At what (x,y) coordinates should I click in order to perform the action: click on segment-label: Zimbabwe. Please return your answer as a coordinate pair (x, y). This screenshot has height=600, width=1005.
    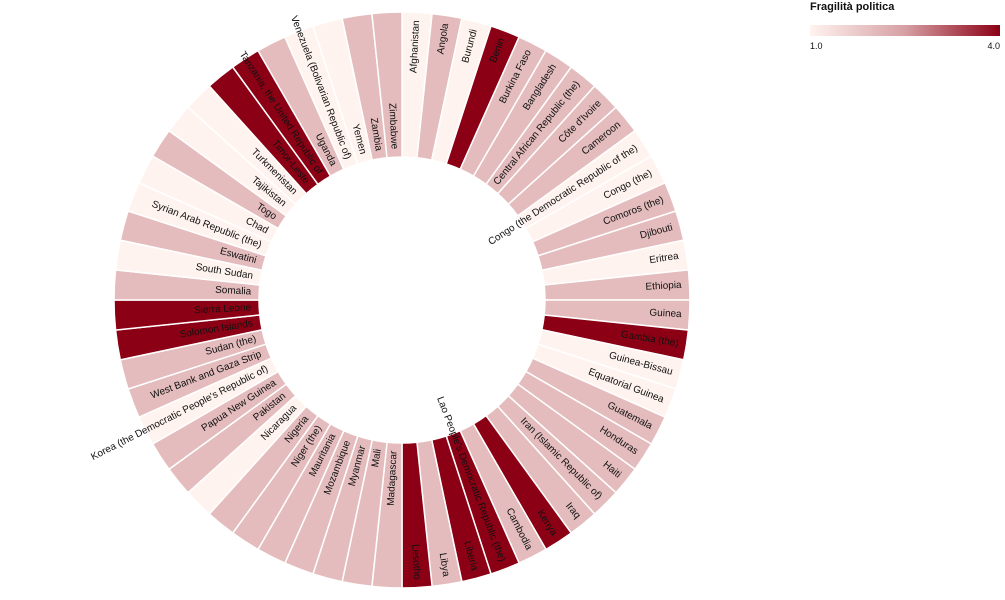
    Looking at the image, I should click on (392, 126).